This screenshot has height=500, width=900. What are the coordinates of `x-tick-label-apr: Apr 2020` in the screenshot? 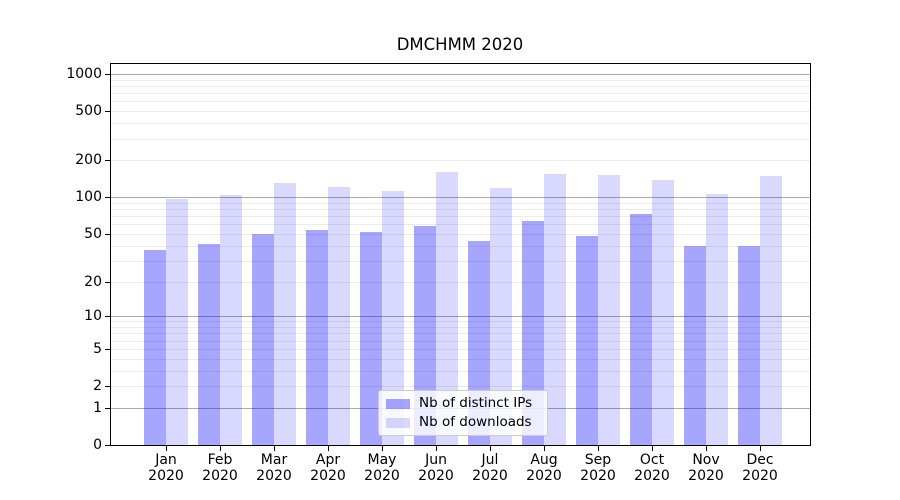 It's located at (328, 468).